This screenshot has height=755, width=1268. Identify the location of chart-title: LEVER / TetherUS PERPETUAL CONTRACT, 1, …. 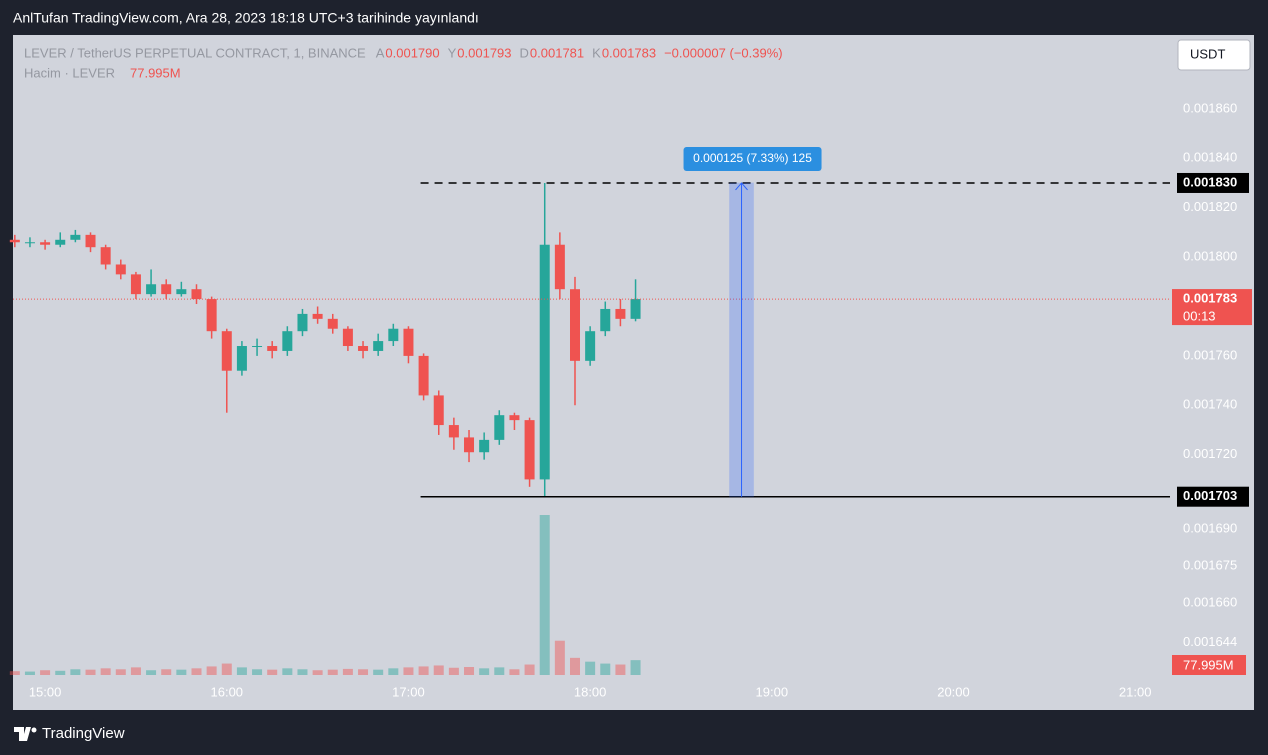
(195, 52).